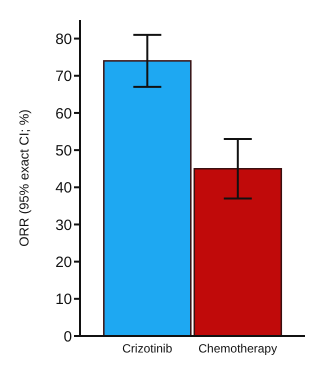  Describe the element at coordinates (63, 225) in the screenshot. I see `y-tick-label: 30` at that location.